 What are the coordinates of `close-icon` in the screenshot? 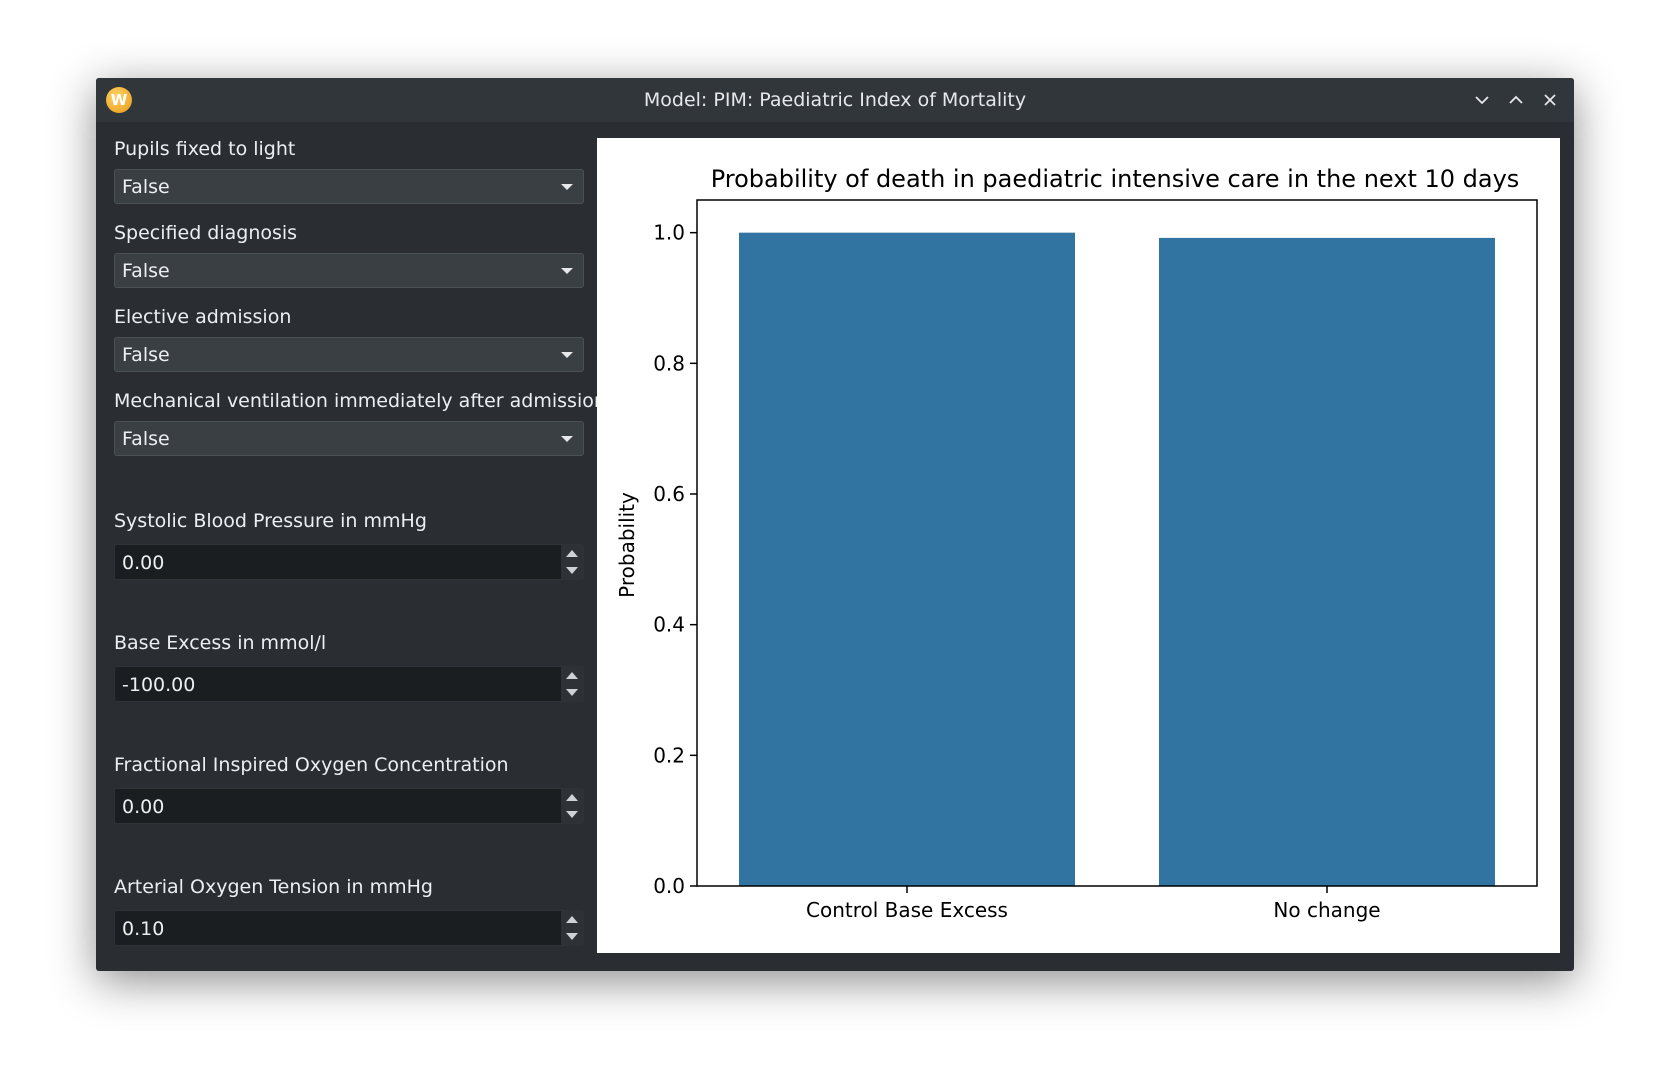 It's located at (1550, 100).